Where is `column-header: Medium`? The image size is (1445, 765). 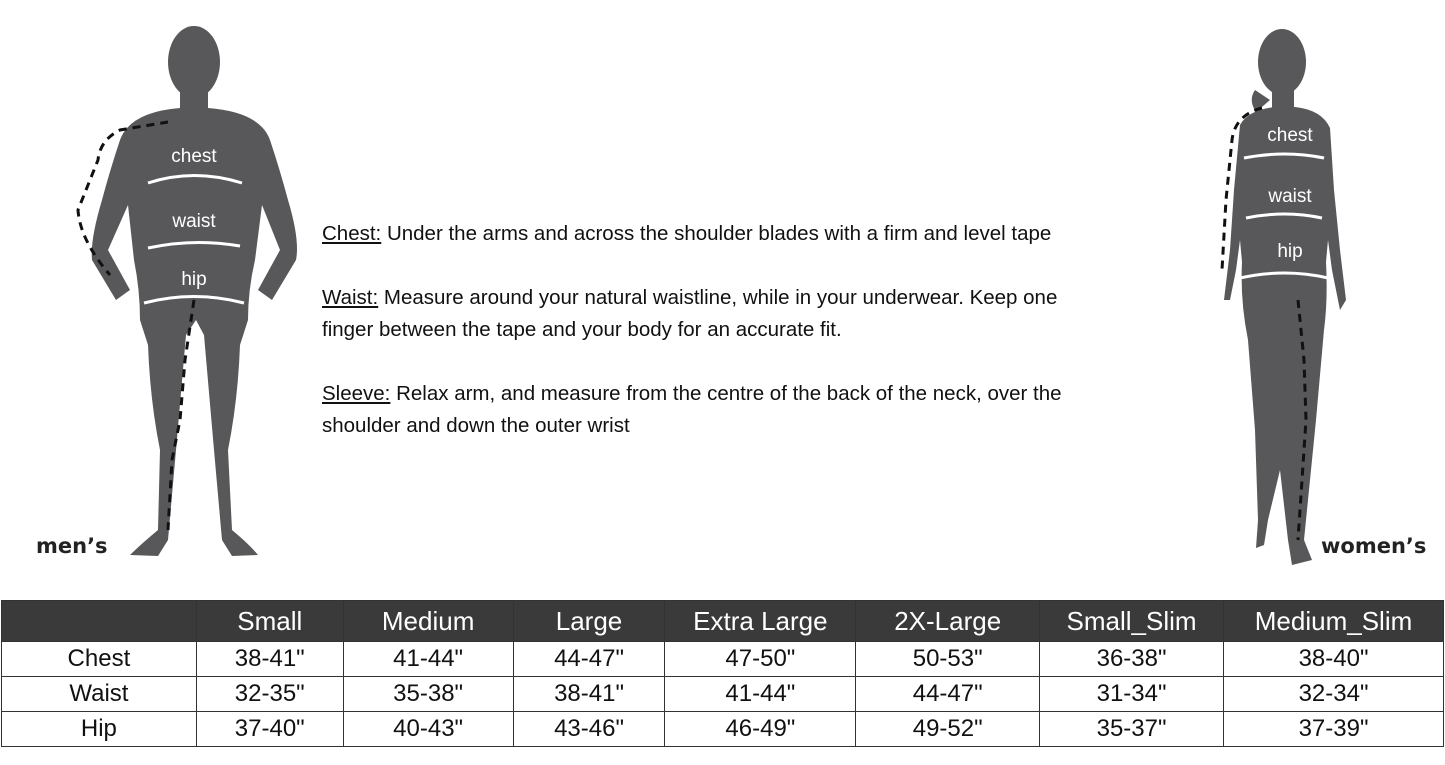 column-header: Medium is located at coordinates (428, 621).